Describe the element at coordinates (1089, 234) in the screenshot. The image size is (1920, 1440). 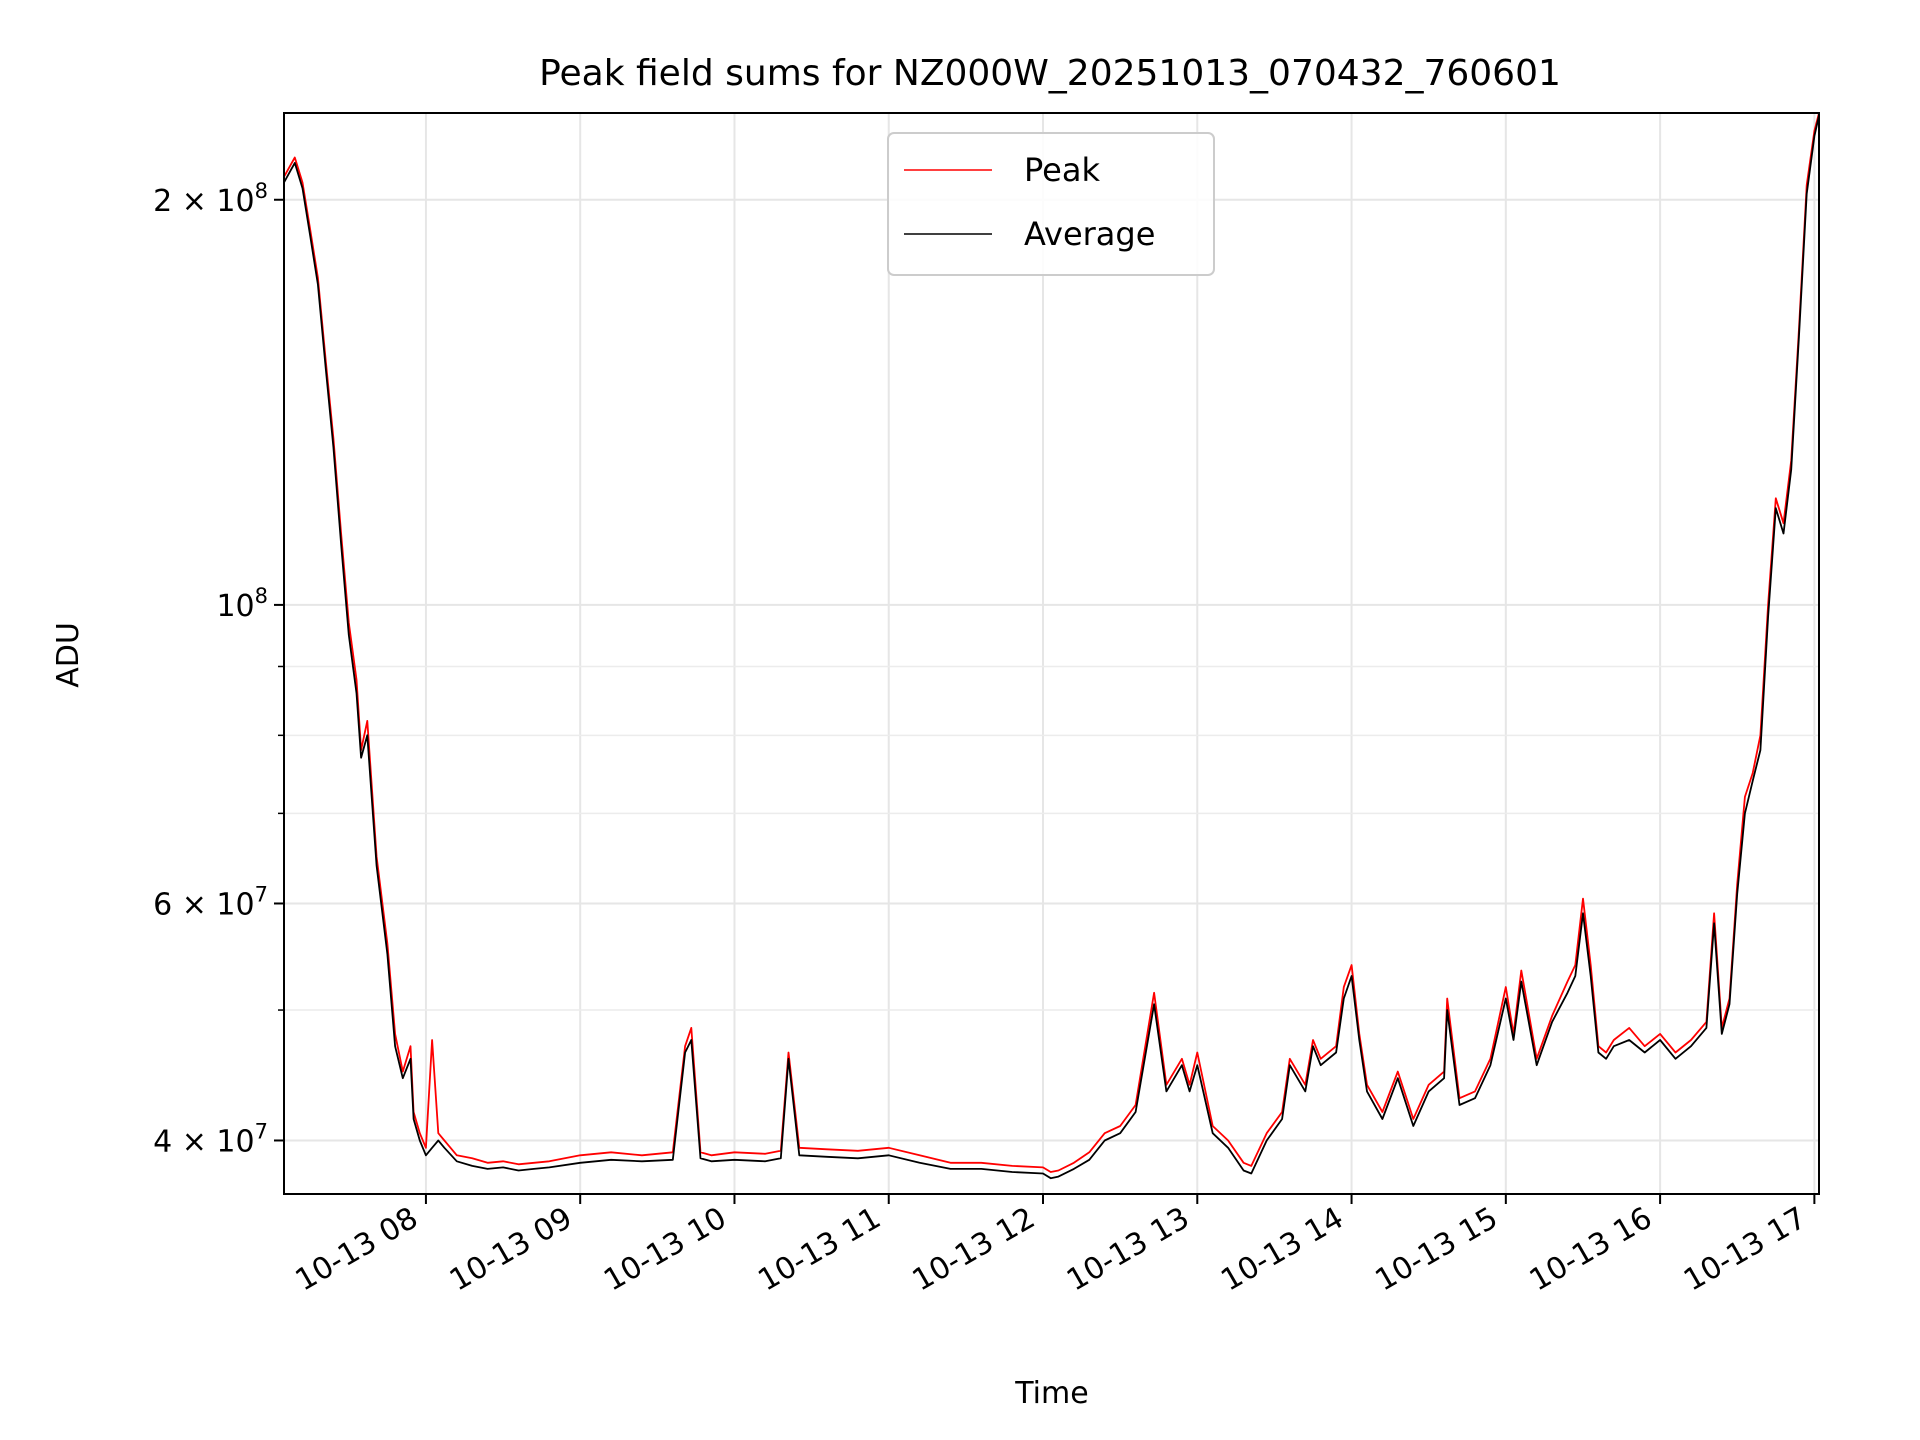
I see `legend-label-average: Average` at that location.